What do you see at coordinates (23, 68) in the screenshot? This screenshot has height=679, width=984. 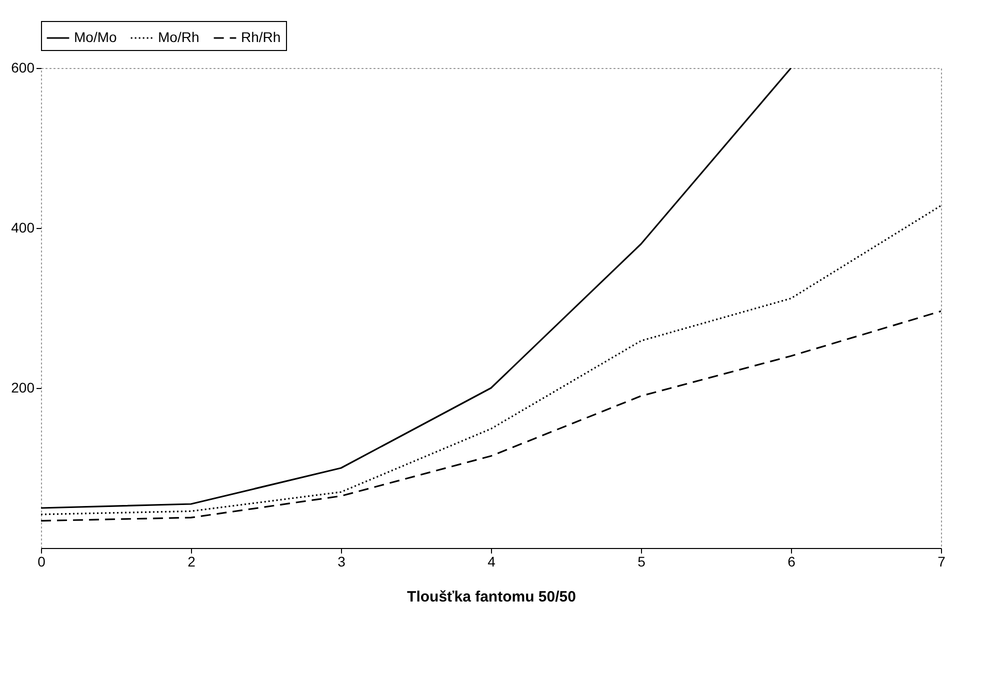 I see `y-tick-label: 600` at bounding box center [23, 68].